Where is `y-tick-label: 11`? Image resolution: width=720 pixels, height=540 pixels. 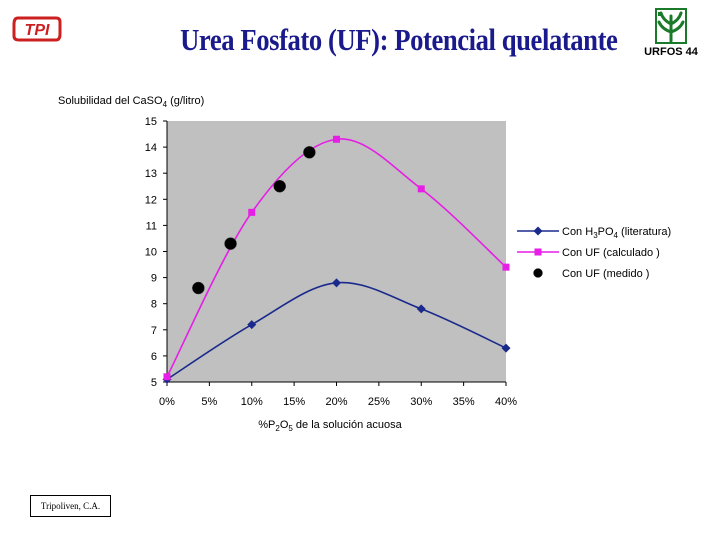
y-tick-label: 11 is located at coordinates (151, 226).